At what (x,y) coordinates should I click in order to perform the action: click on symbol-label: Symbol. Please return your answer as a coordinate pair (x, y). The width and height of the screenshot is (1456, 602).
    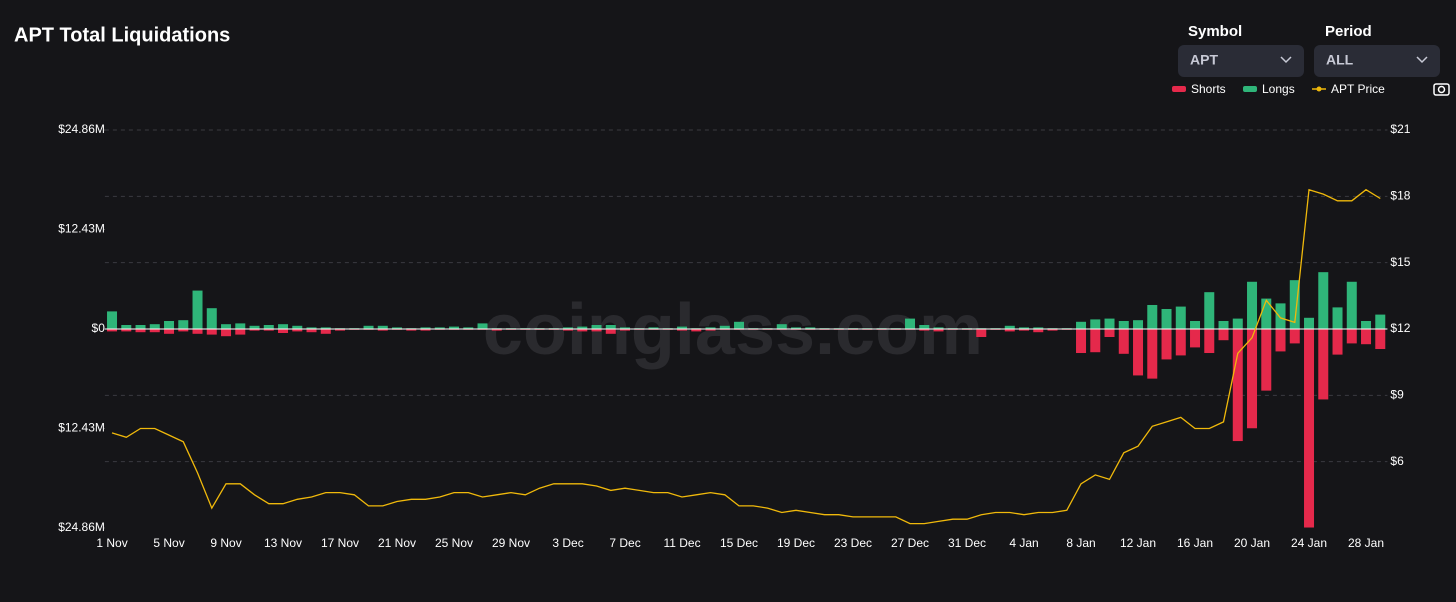
    Looking at the image, I should click on (1215, 31).